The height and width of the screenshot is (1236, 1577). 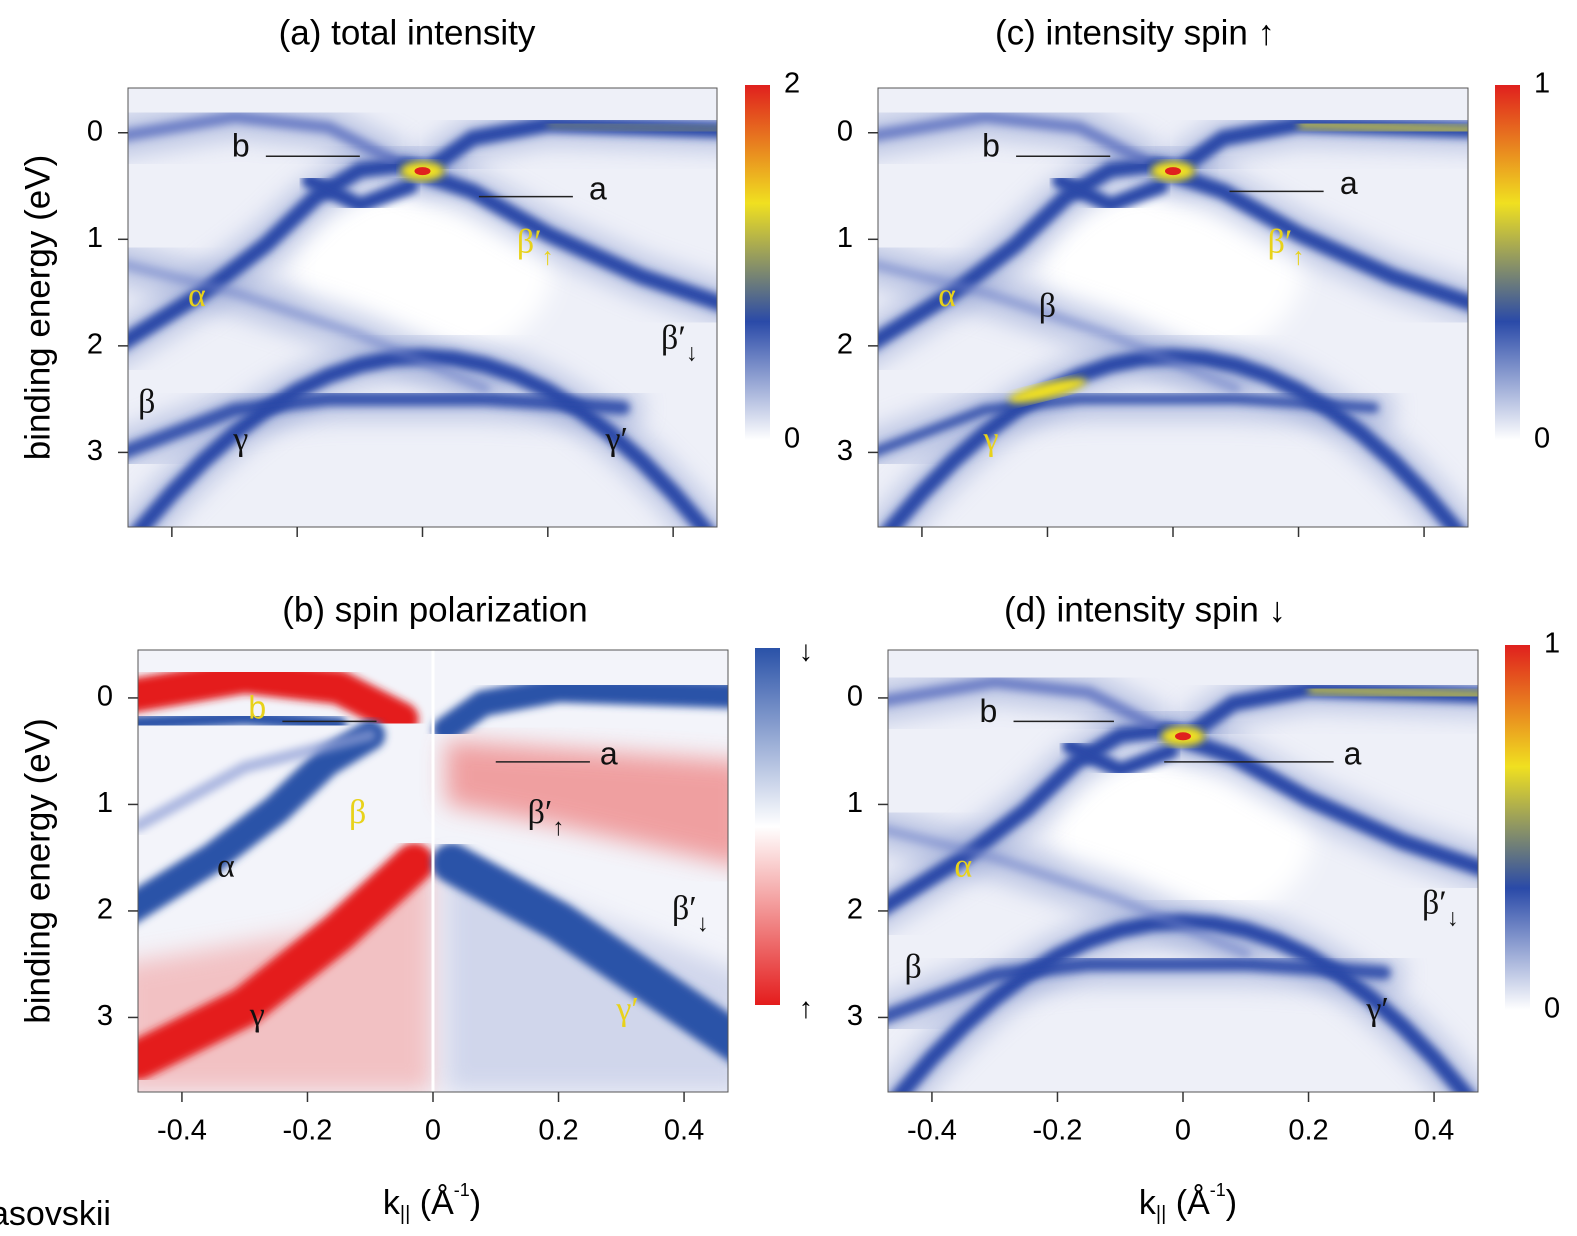 What do you see at coordinates (407, 32) in the screenshot?
I see `panel-title: (a) total intensity` at bounding box center [407, 32].